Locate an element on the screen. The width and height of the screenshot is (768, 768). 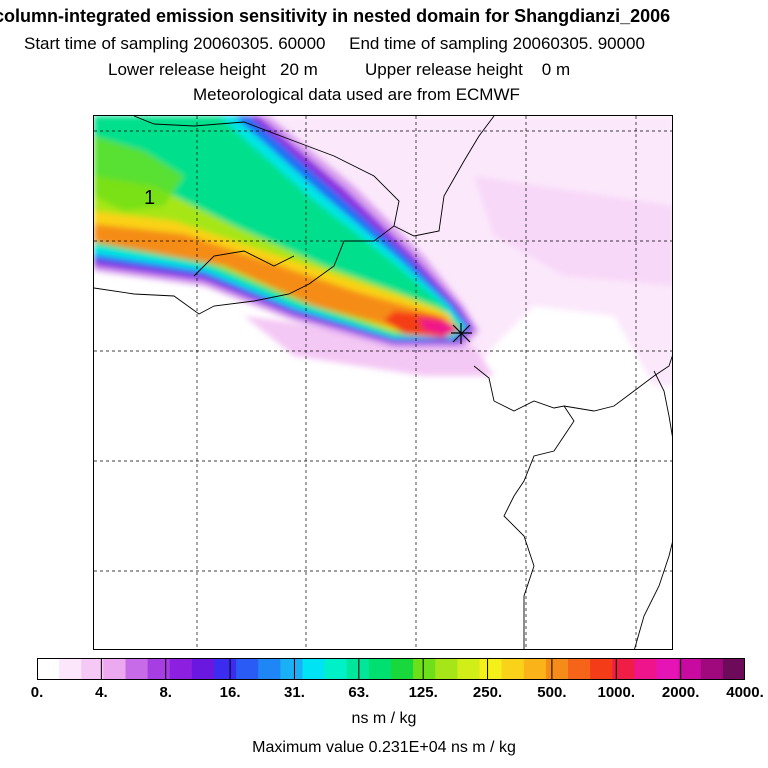
colorbar-units: ns m / kg is located at coordinates (384, 718).